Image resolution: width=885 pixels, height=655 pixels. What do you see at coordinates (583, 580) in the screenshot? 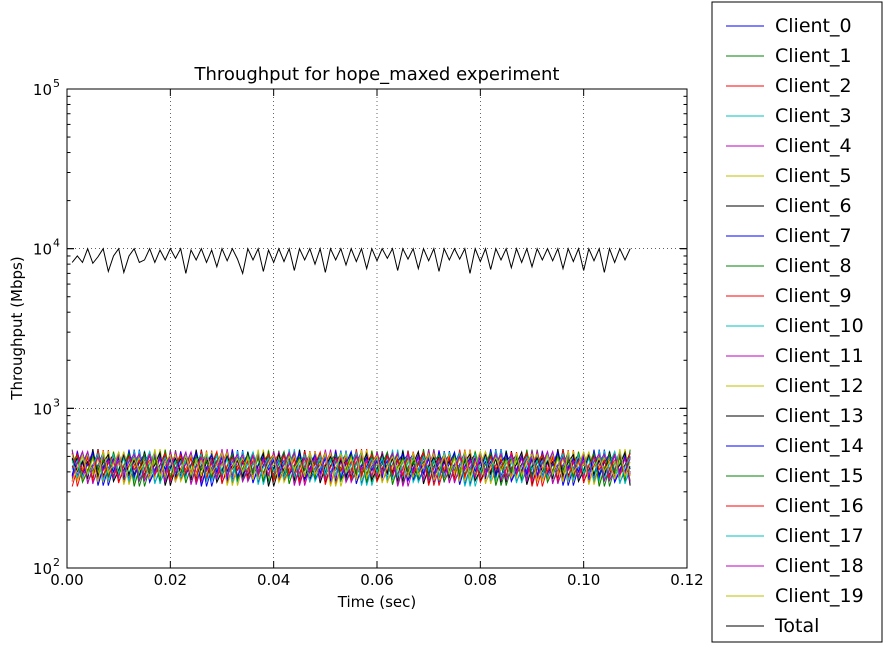
I see `x-tick-label: 0.10` at bounding box center [583, 580].